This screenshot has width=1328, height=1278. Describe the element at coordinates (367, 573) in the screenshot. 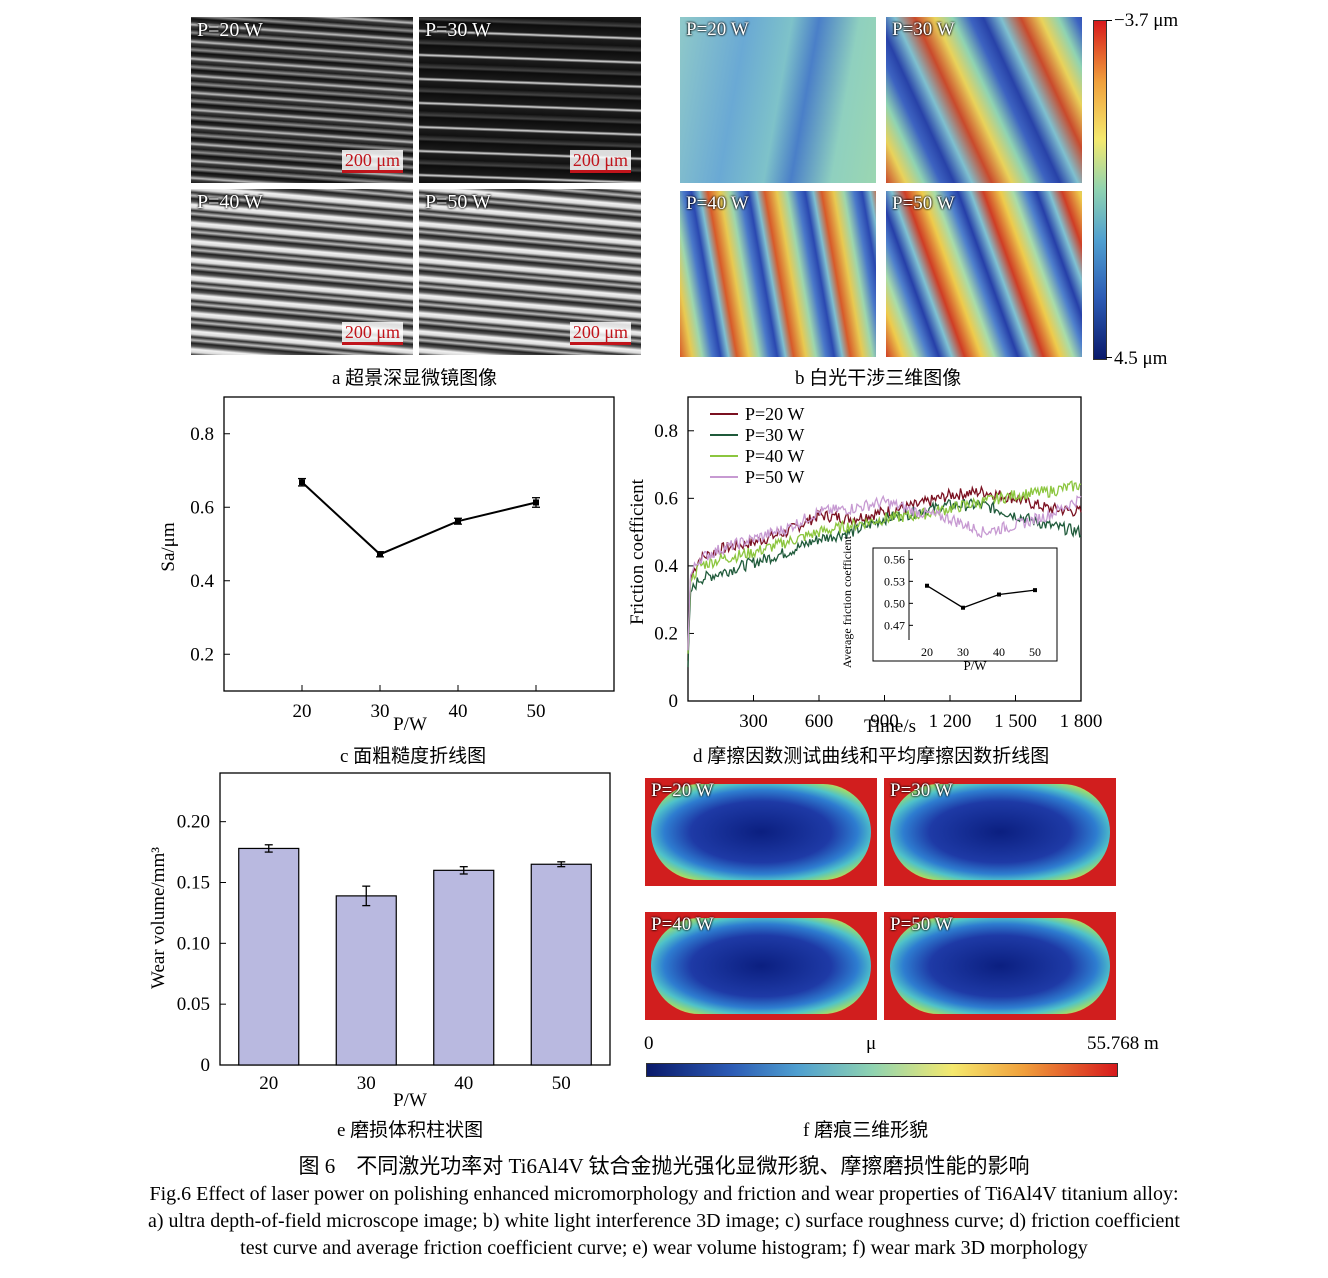

I see `axes: 20 30 40 50 0.2 0.4 0.6 0.8` at that location.